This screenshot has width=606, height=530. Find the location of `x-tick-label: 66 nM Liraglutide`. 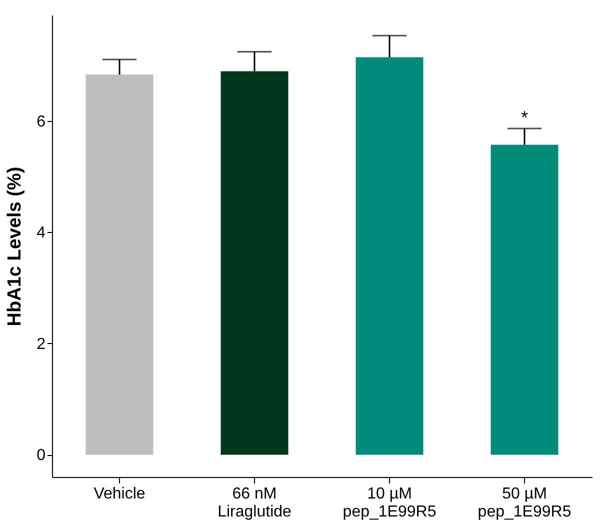

x-tick-label: 66 nM Liraglutide is located at coordinates (255, 503).